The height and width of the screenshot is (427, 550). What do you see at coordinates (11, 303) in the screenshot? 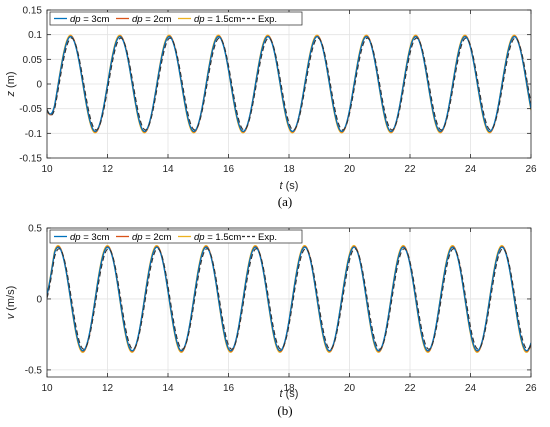
I see `y-axis-label: v (m/s)` at bounding box center [11, 303].